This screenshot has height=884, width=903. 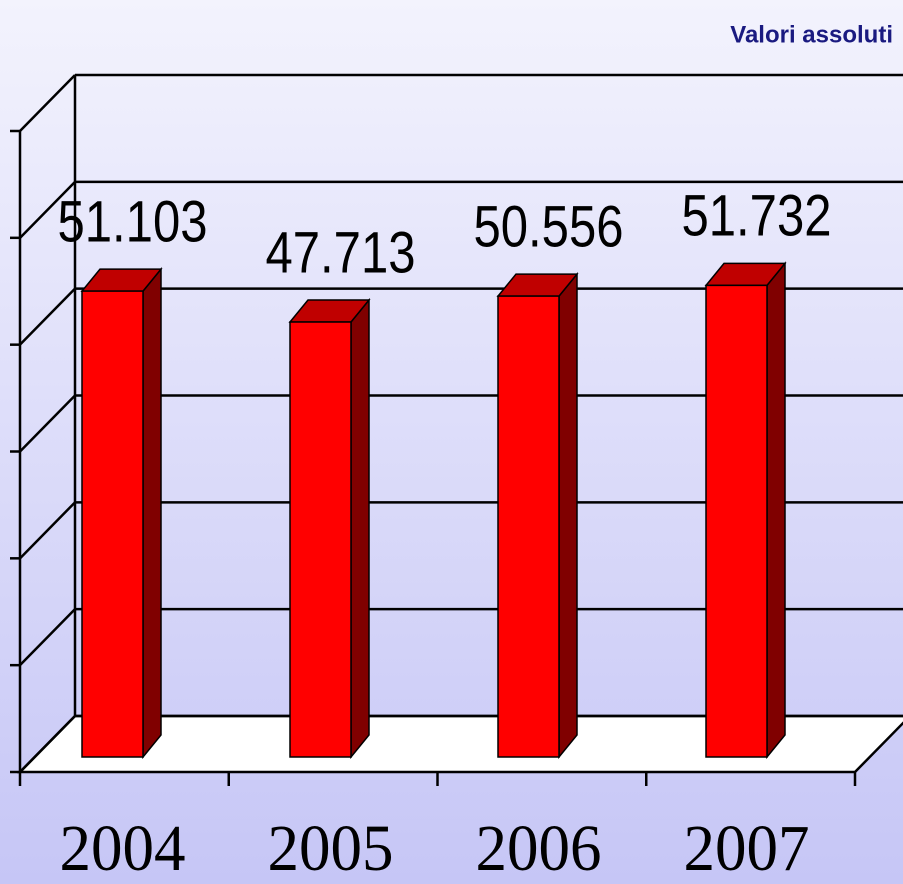 I want to click on x-tick-label: 2006, so click(x=539, y=848).